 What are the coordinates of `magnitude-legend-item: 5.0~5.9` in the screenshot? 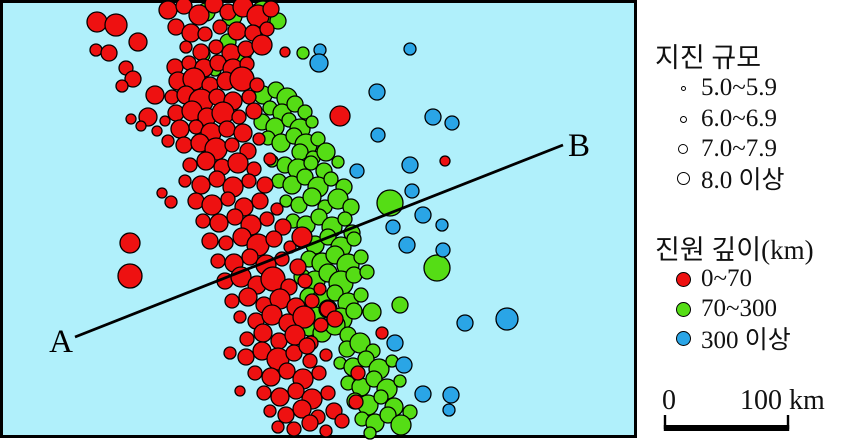 It's located at (721, 88).